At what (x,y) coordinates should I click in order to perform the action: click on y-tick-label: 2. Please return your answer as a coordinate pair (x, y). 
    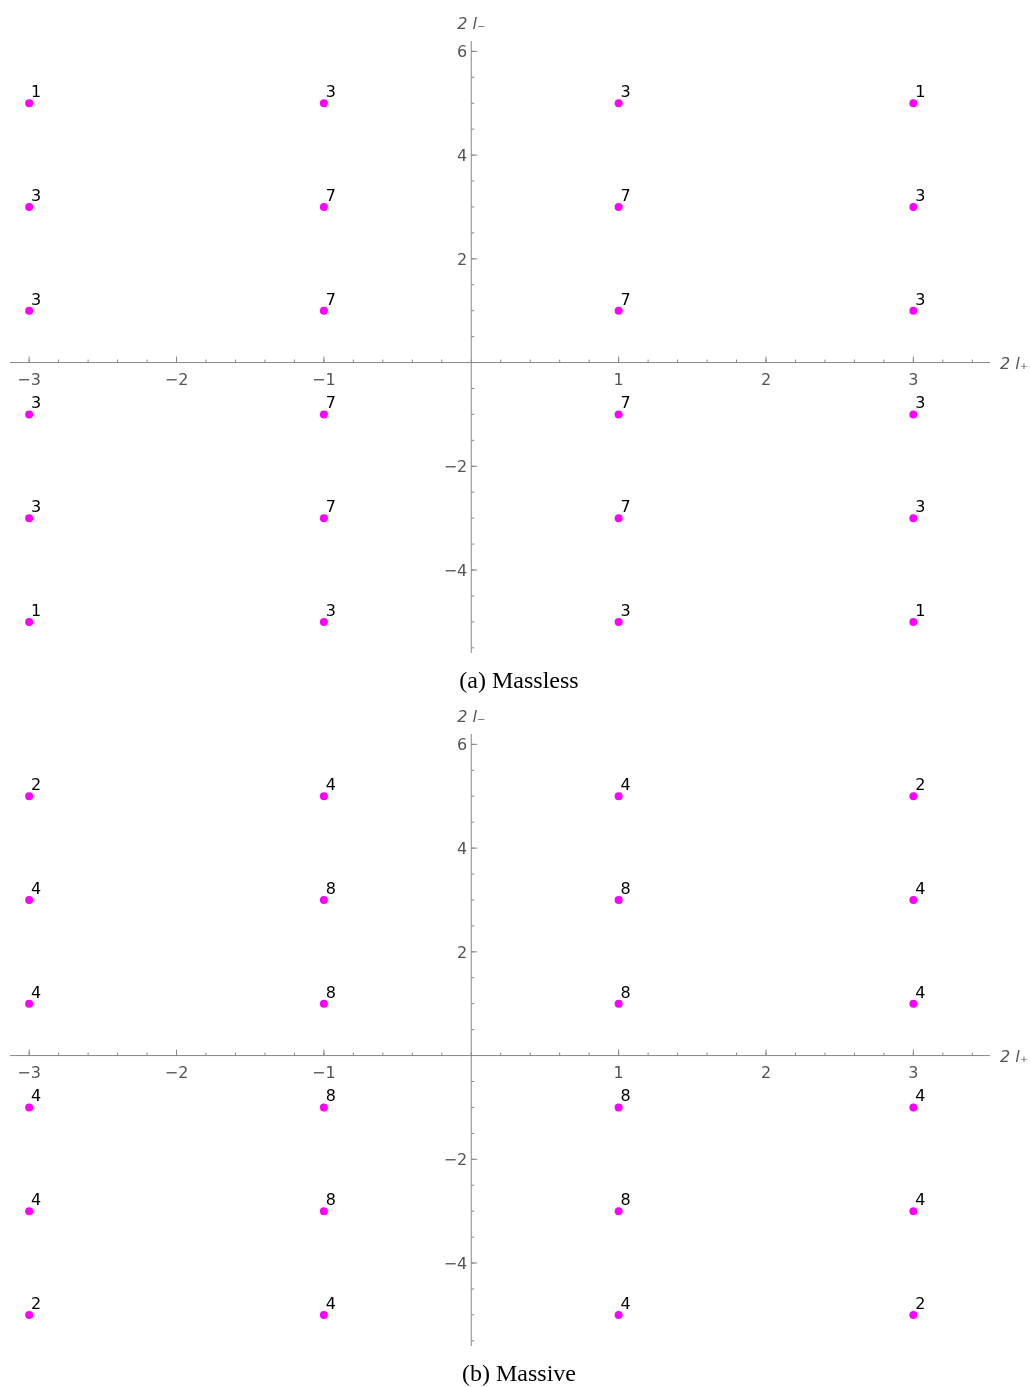
    Looking at the image, I should click on (462, 952).